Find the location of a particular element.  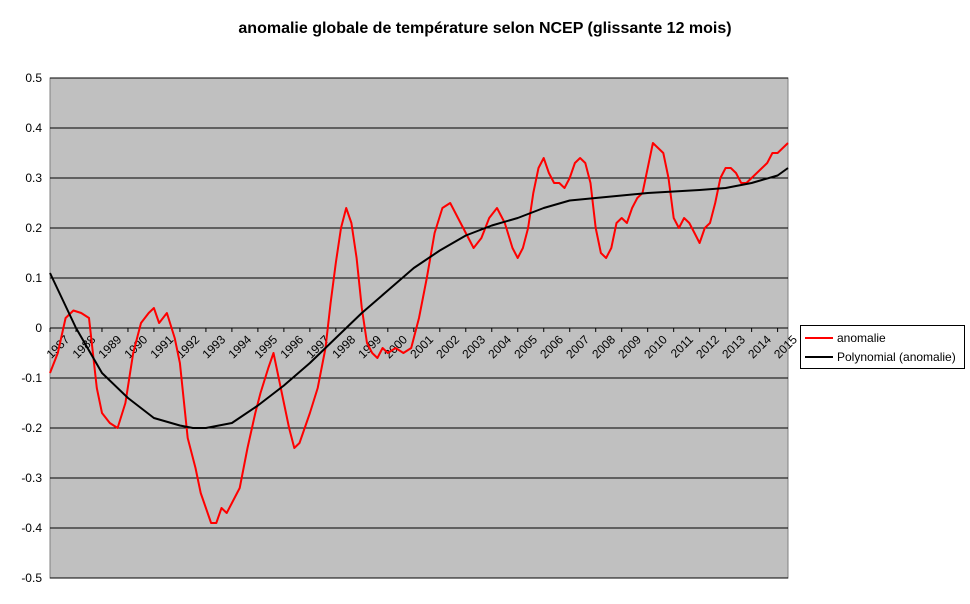

y-tick-label: 0.2 is located at coordinates (33, 228).